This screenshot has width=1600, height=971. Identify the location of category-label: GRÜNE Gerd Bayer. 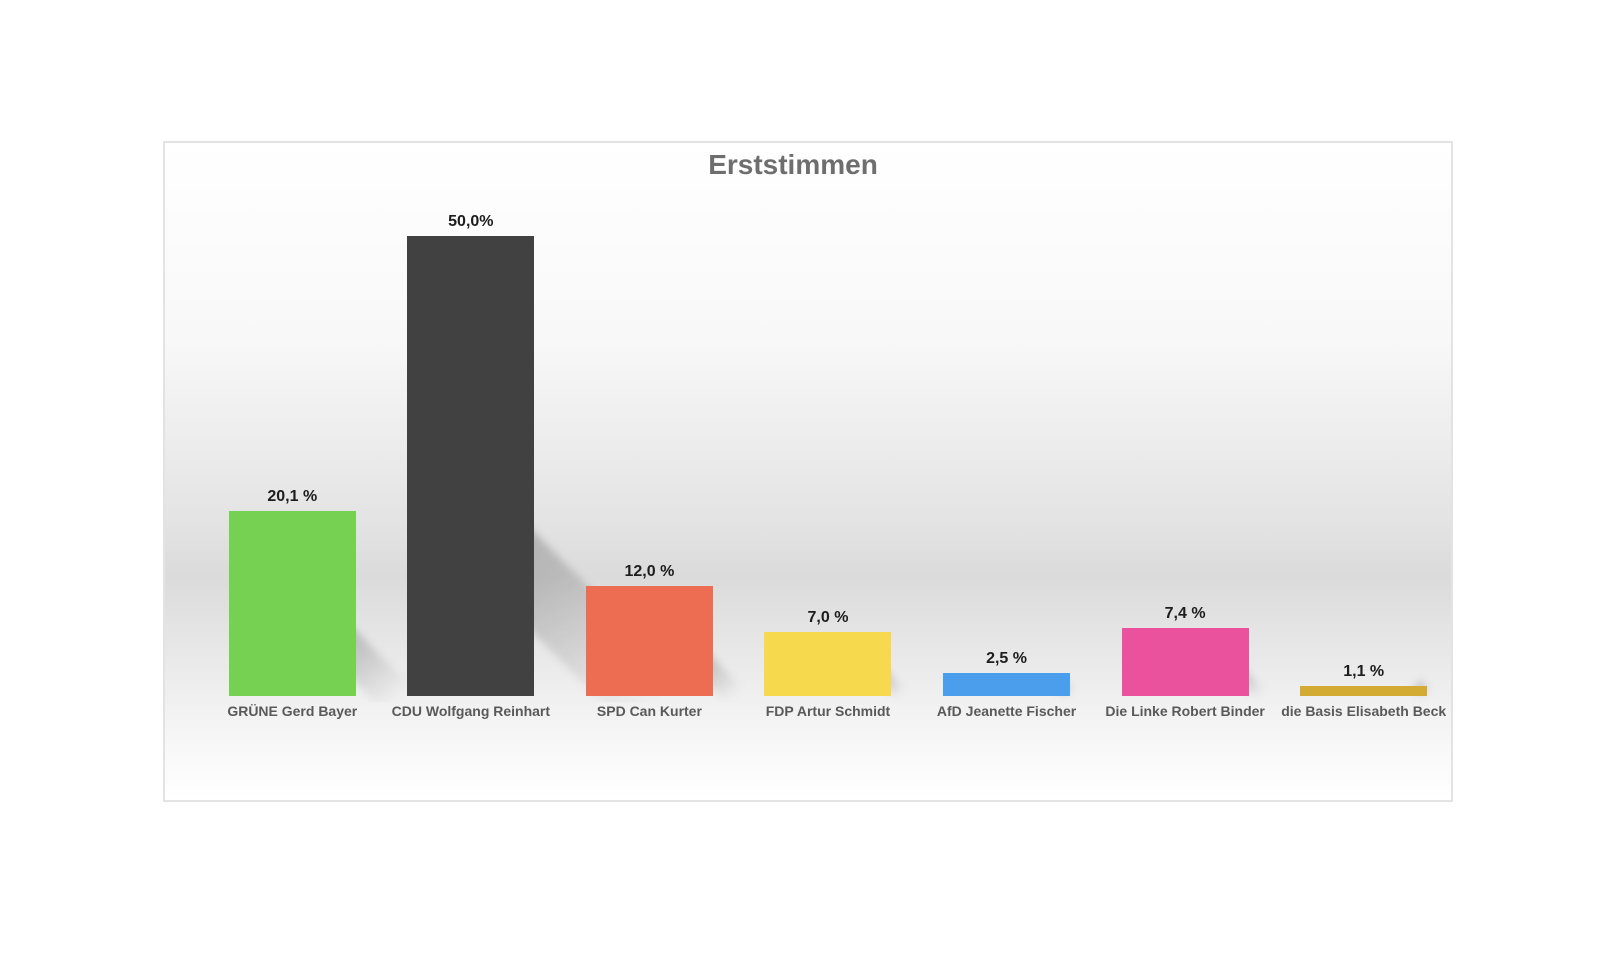
(292, 711).